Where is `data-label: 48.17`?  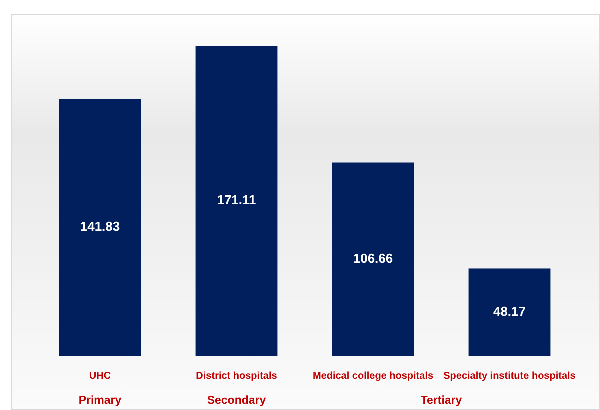 data-label: 48.17 is located at coordinates (509, 311).